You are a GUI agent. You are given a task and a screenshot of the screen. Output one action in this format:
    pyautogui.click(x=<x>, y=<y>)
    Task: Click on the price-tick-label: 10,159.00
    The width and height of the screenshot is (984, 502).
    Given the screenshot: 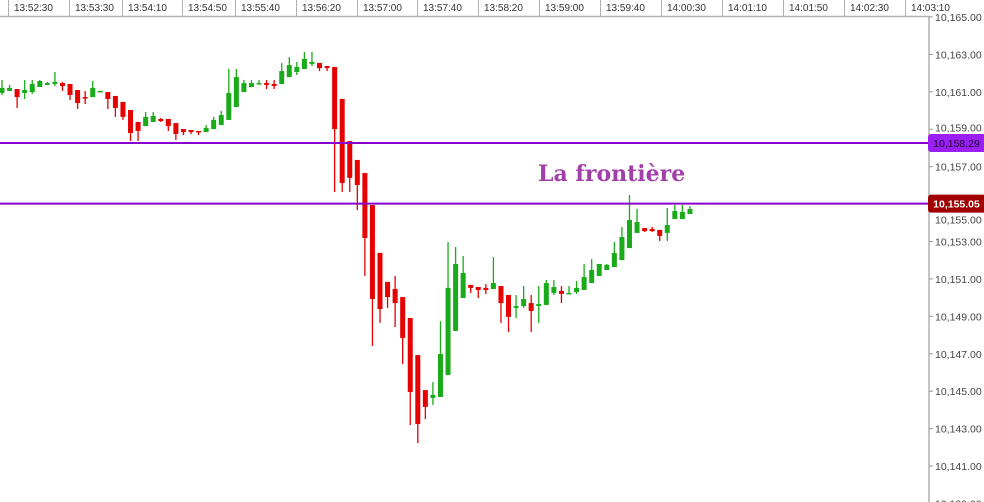 What is the action you would take?
    pyautogui.click(x=958, y=129)
    